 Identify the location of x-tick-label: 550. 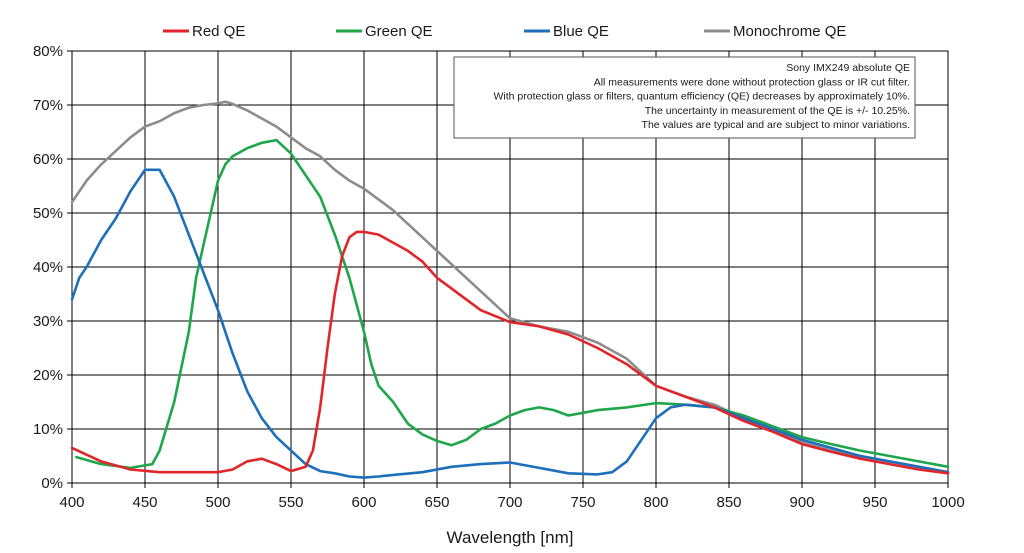
(290, 502).